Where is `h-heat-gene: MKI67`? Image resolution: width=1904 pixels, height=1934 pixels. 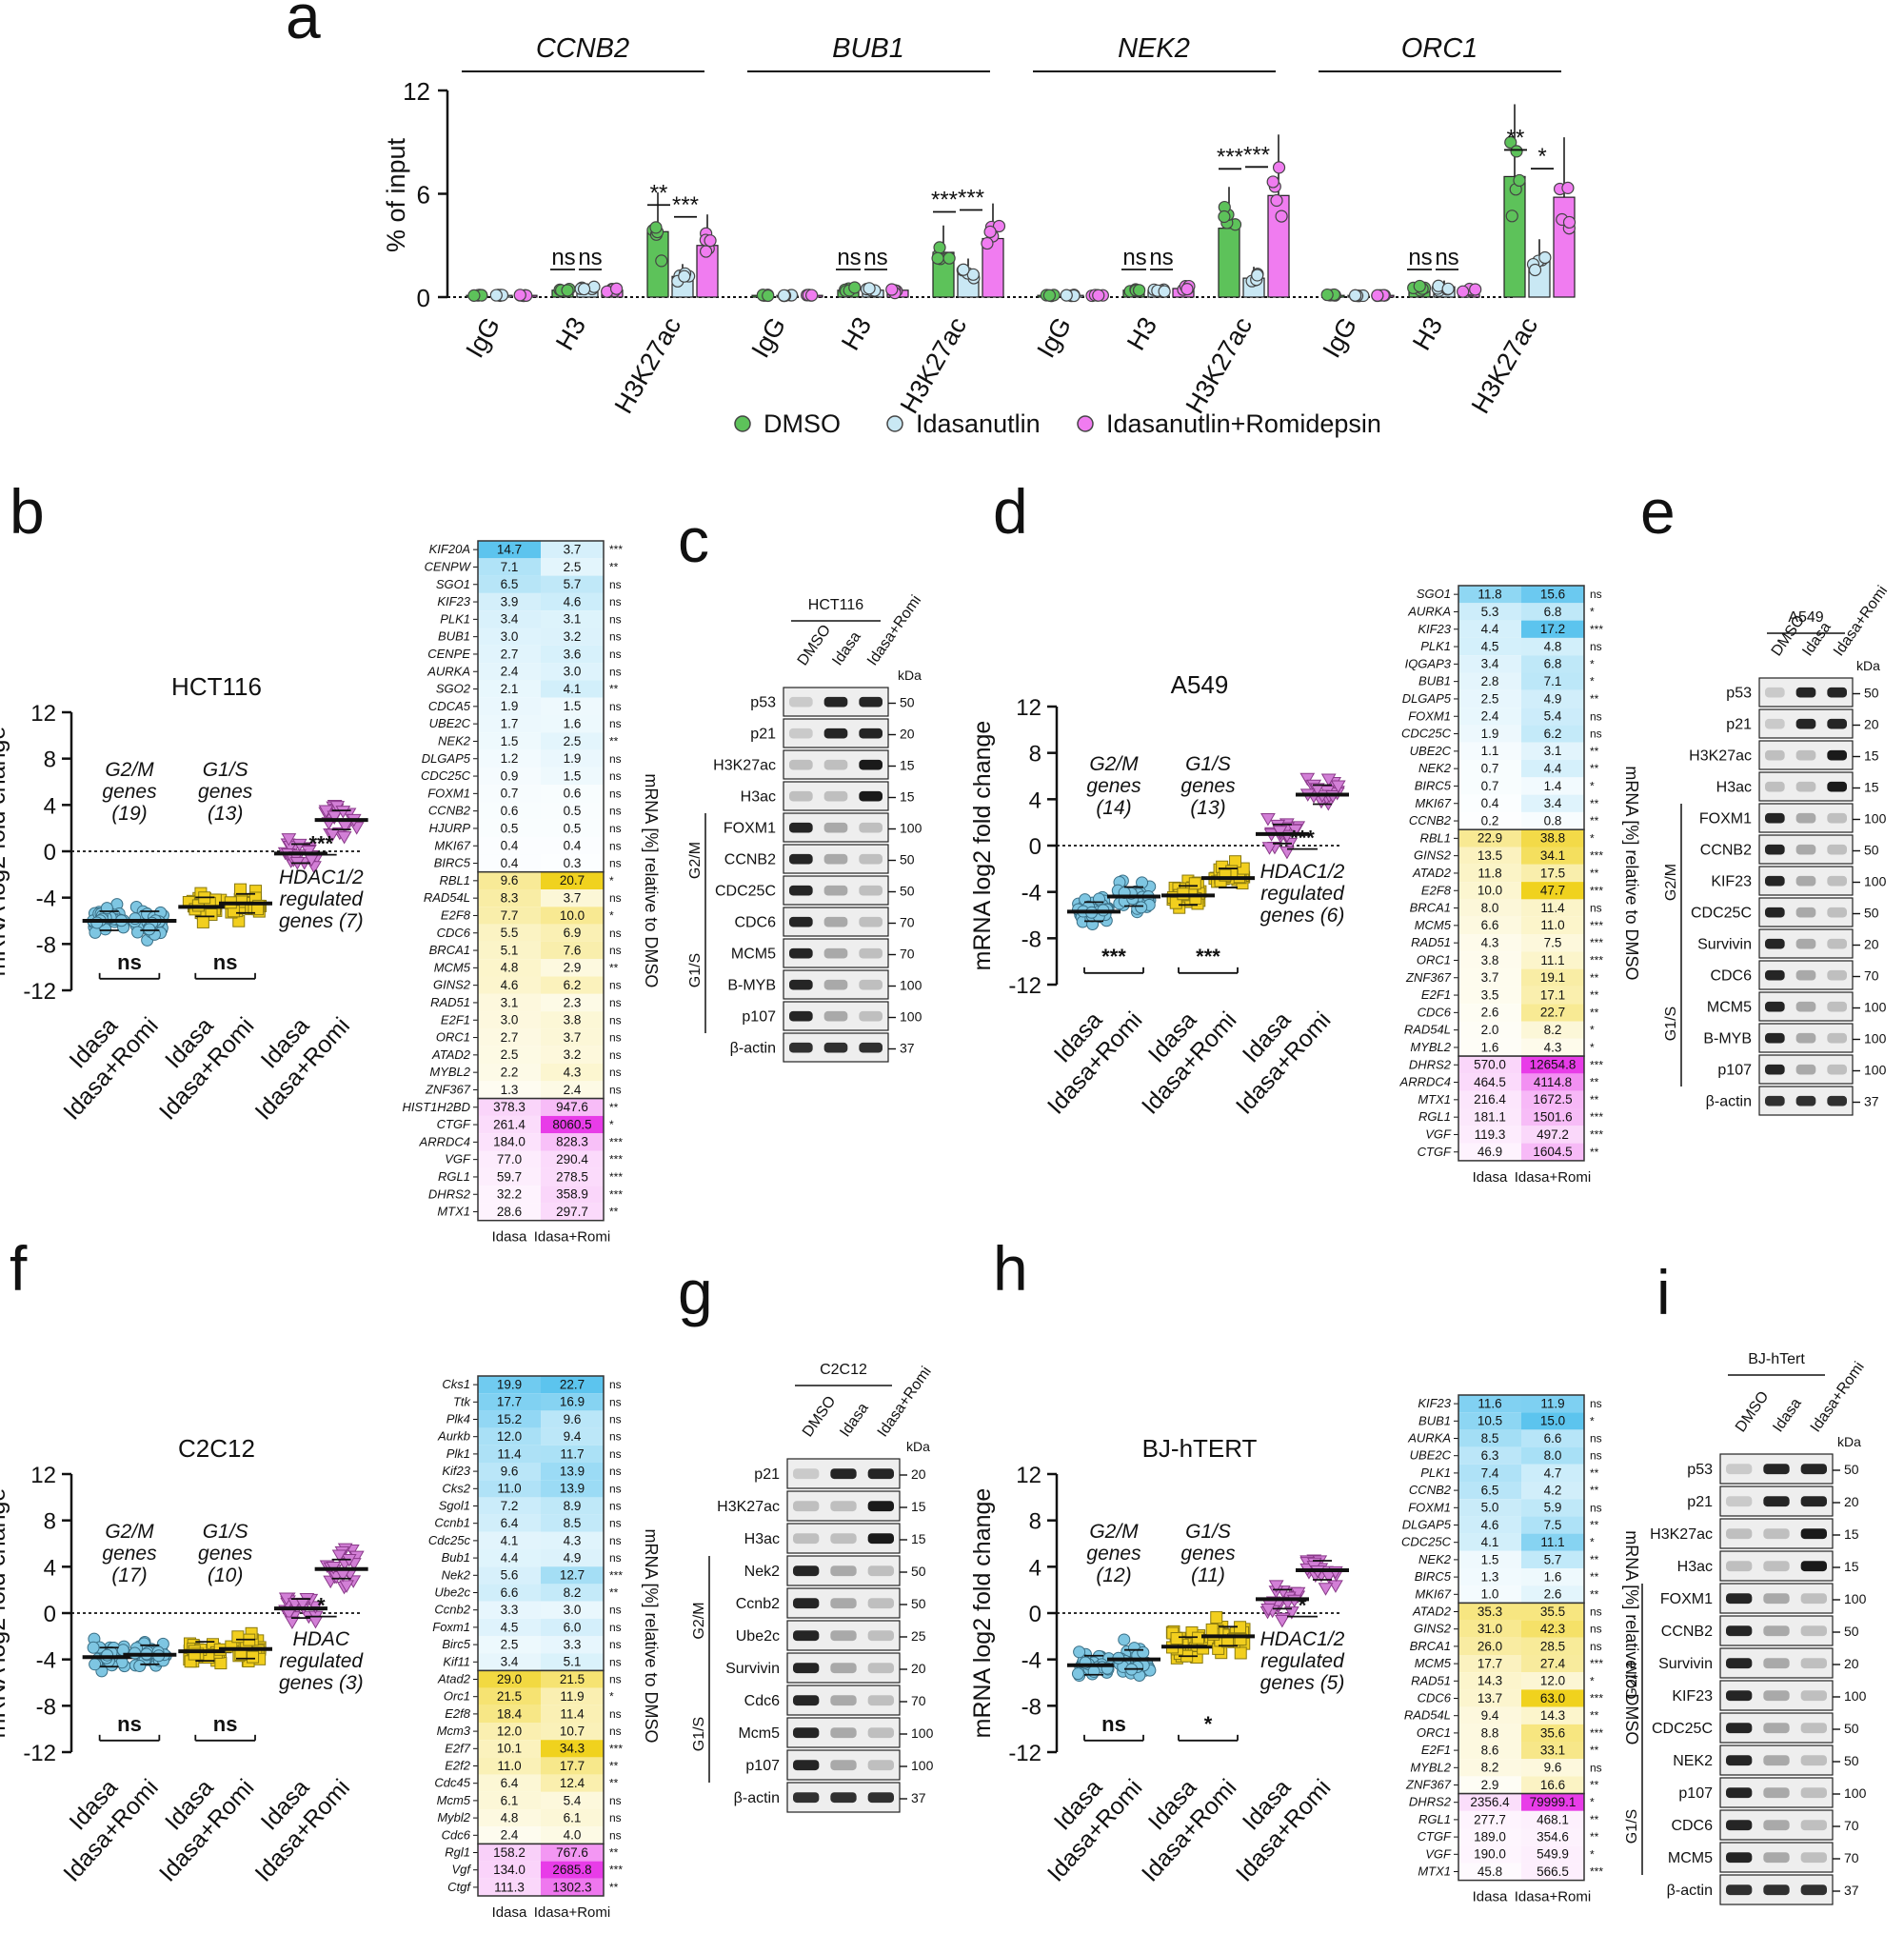 h-heat-gene: MKI67 is located at coordinates (1433, 1593).